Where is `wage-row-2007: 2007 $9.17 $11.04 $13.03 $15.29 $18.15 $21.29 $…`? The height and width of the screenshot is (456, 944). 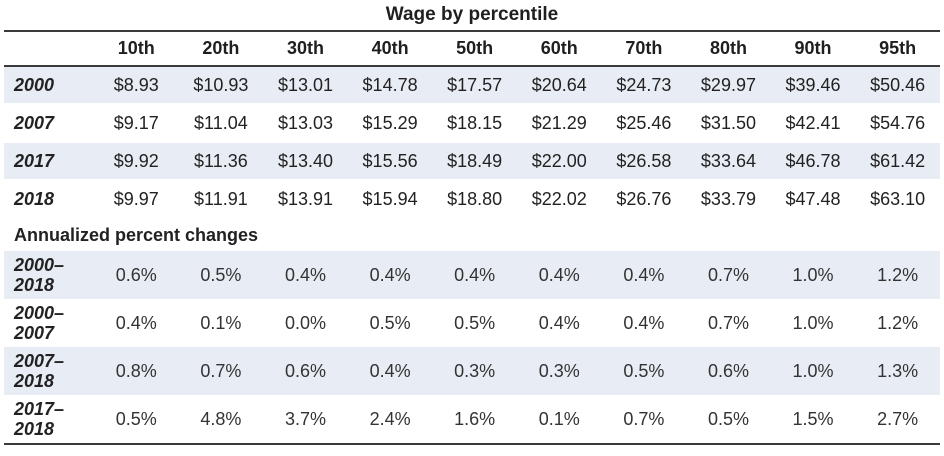 wage-row-2007: 2007 $9.17 $11.04 $13.03 $15.29 $18.15 $21.29 $… is located at coordinates (472, 123).